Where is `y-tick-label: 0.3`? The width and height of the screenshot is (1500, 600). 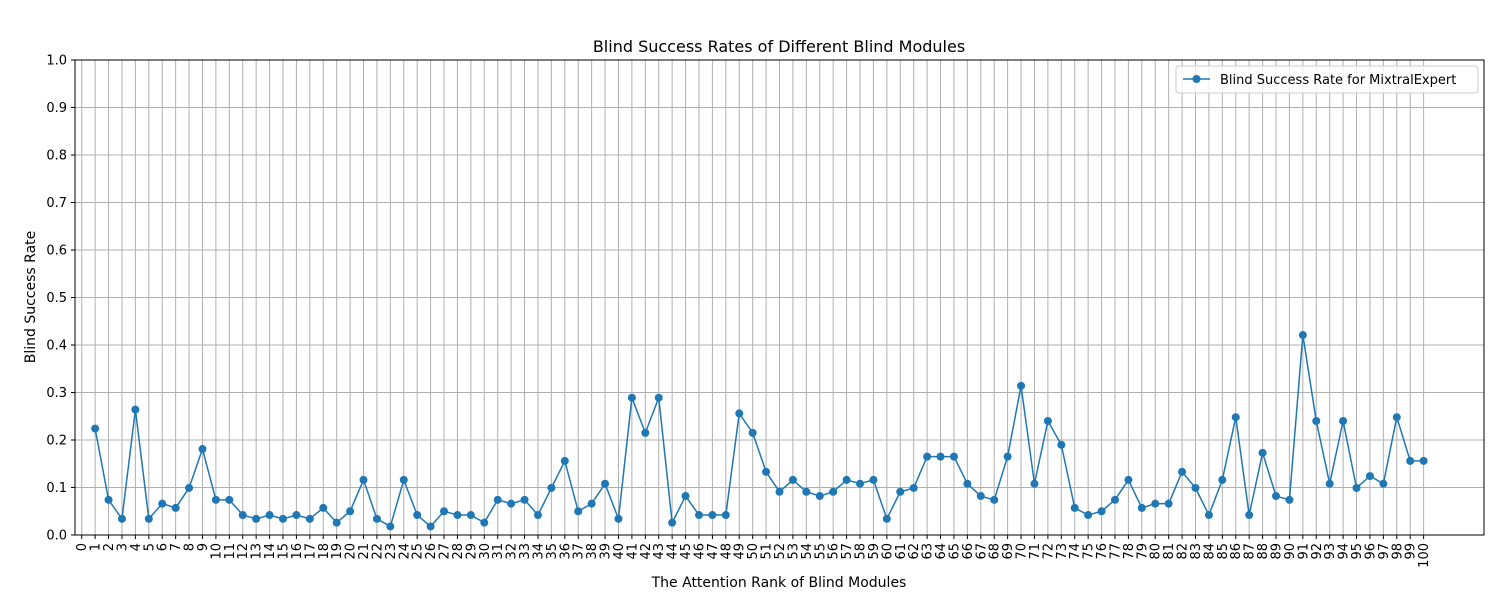 y-tick-label: 0.3 is located at coordinates (56, 393).